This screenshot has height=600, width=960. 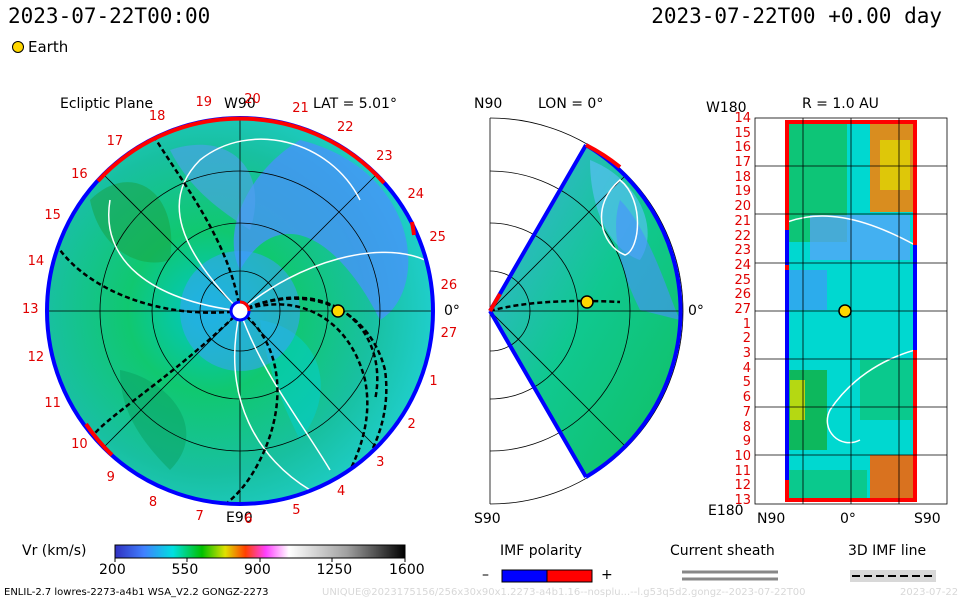 I want to click on ecliptic-bottom-label: E90, so click(x=239, y=518).